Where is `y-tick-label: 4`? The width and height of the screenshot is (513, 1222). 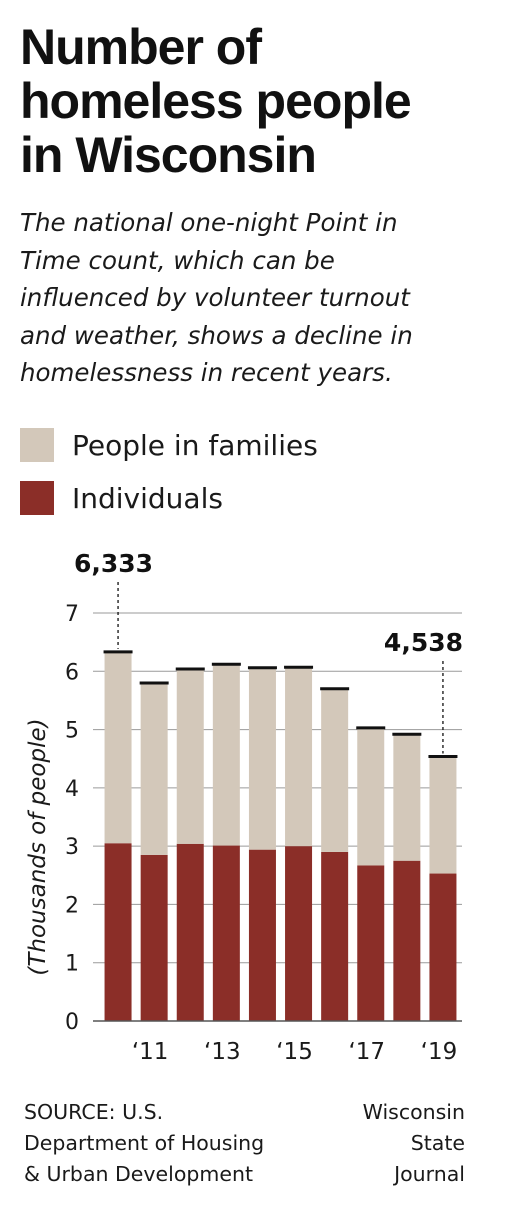
y-tick-label: 4 is located at coordinates (72, 789).